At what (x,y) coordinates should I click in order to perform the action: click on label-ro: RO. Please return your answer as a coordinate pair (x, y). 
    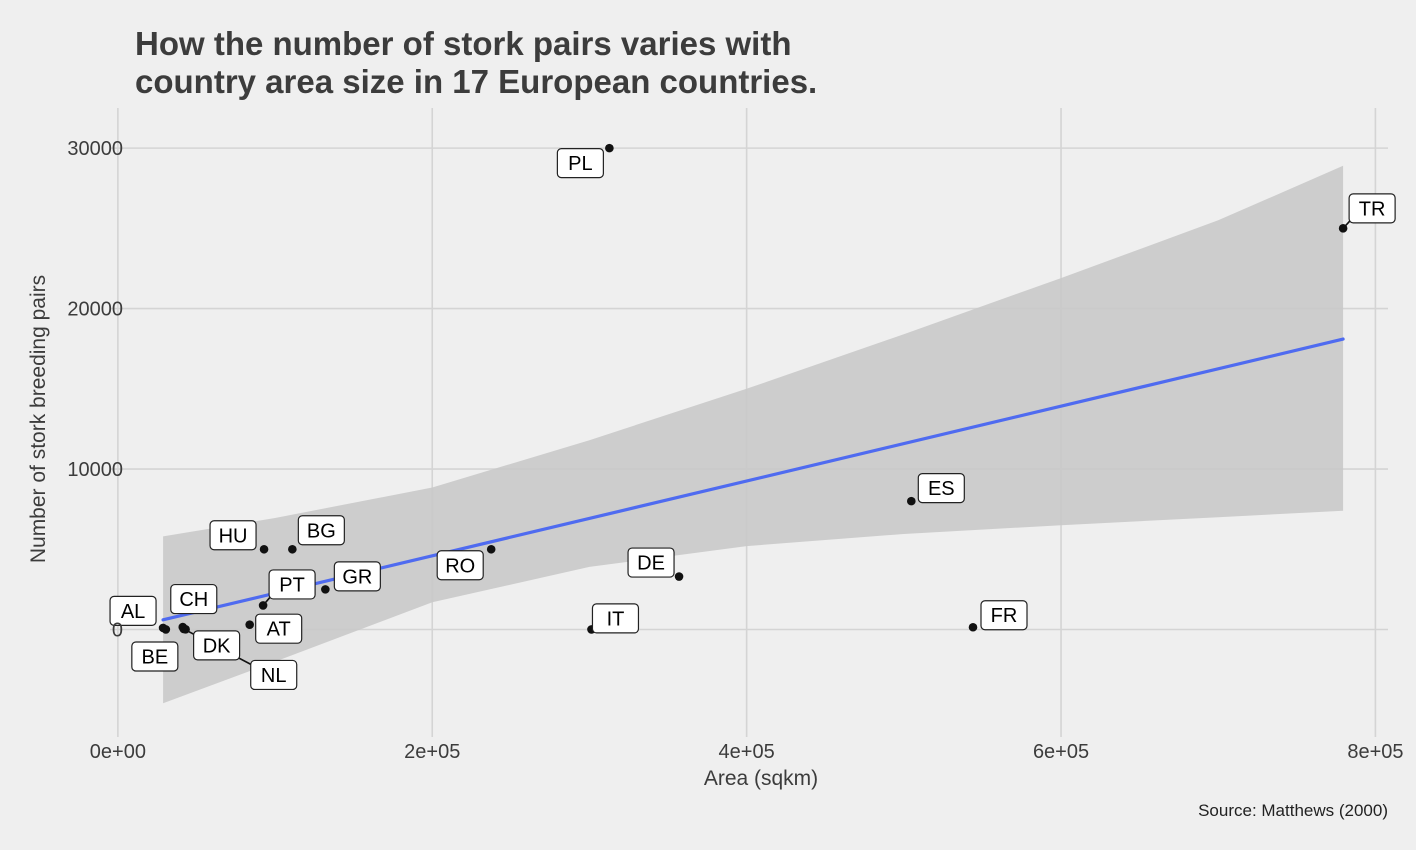
    Looking at the image, I should click on (460, 566).